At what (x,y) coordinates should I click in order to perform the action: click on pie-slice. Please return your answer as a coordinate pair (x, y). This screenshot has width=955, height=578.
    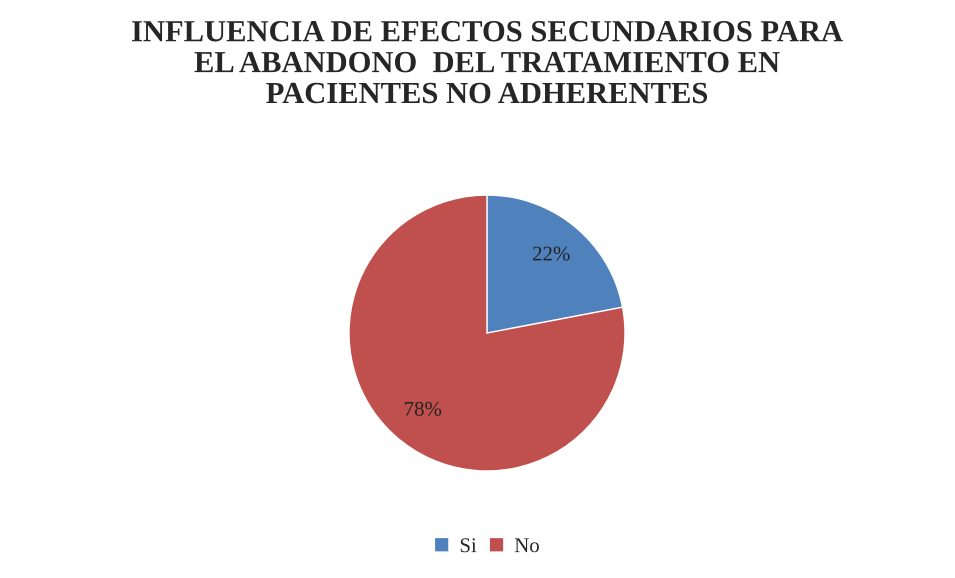
    Looking at the image, I should click on (487, 333).